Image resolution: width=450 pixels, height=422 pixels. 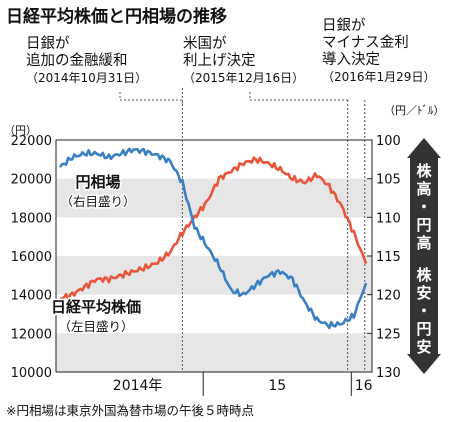 What do you see at coordinates (31, 218) in the screenshot?
I see `left-tick-label: 18000` at bounding box center [31, 218].